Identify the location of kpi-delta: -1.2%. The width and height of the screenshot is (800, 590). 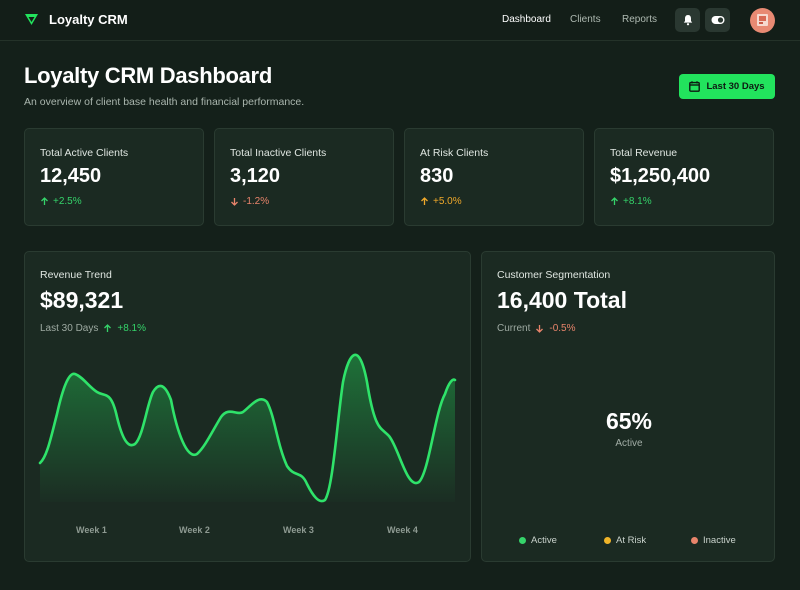
(249, 201).